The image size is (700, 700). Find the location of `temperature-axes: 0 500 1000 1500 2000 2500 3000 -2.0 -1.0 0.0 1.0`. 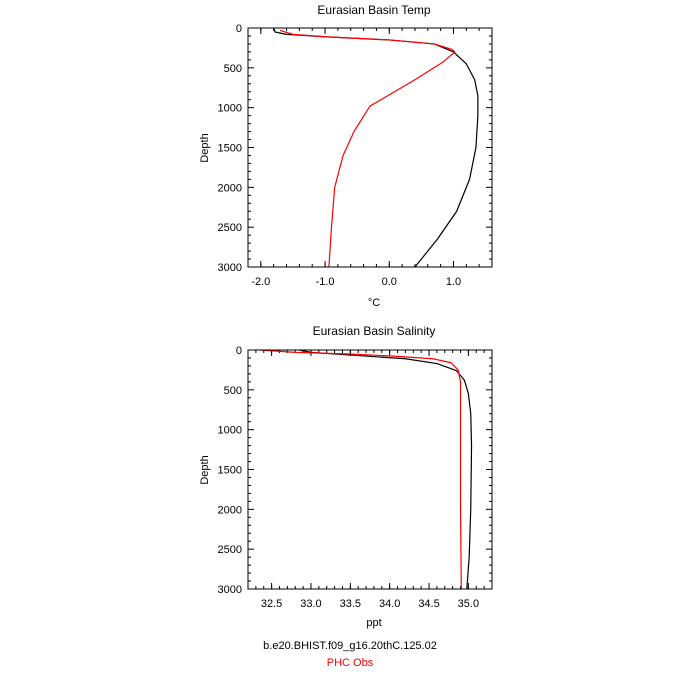

temperature-axes: 0 500 1000 1500 2000 2500 3000 -2.0 -1.0 0.0 1.0 is located at coordinates (355, 155).